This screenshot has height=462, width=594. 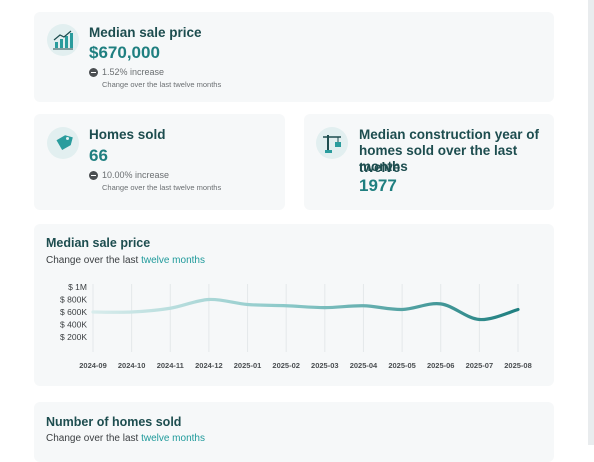 What do you see at coordinates (124, 52) in the screenshot?
I see `median-price-value: $670,000` at bounding box center [124, 52].